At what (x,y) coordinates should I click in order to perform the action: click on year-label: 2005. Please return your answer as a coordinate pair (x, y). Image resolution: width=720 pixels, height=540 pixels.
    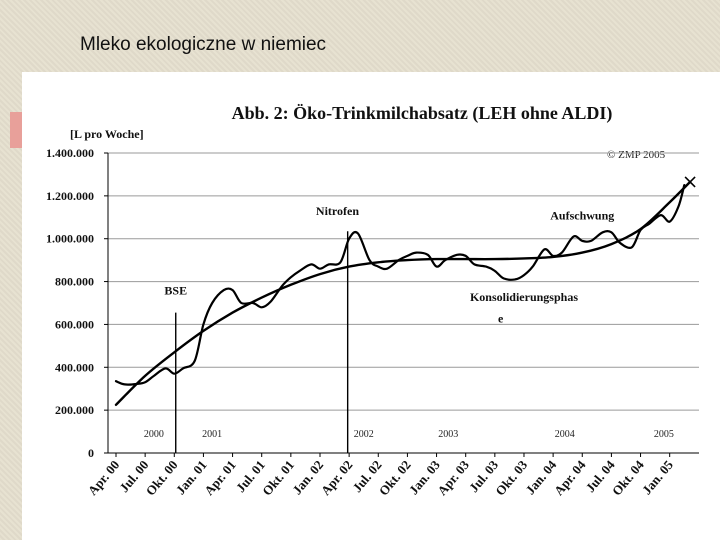
    Looking at the image, I should click on (664, 434).